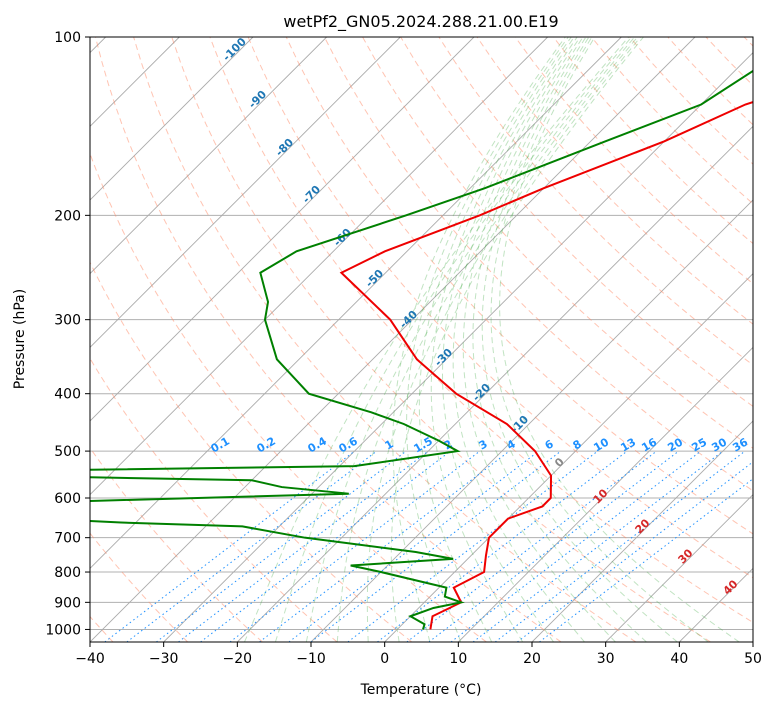 The width and height of the screenshot is (775, 708). Describe the element at coordinates (20, 339) in the screenshot. I see `y-axis-label: Pressure (hPa)` at that location.